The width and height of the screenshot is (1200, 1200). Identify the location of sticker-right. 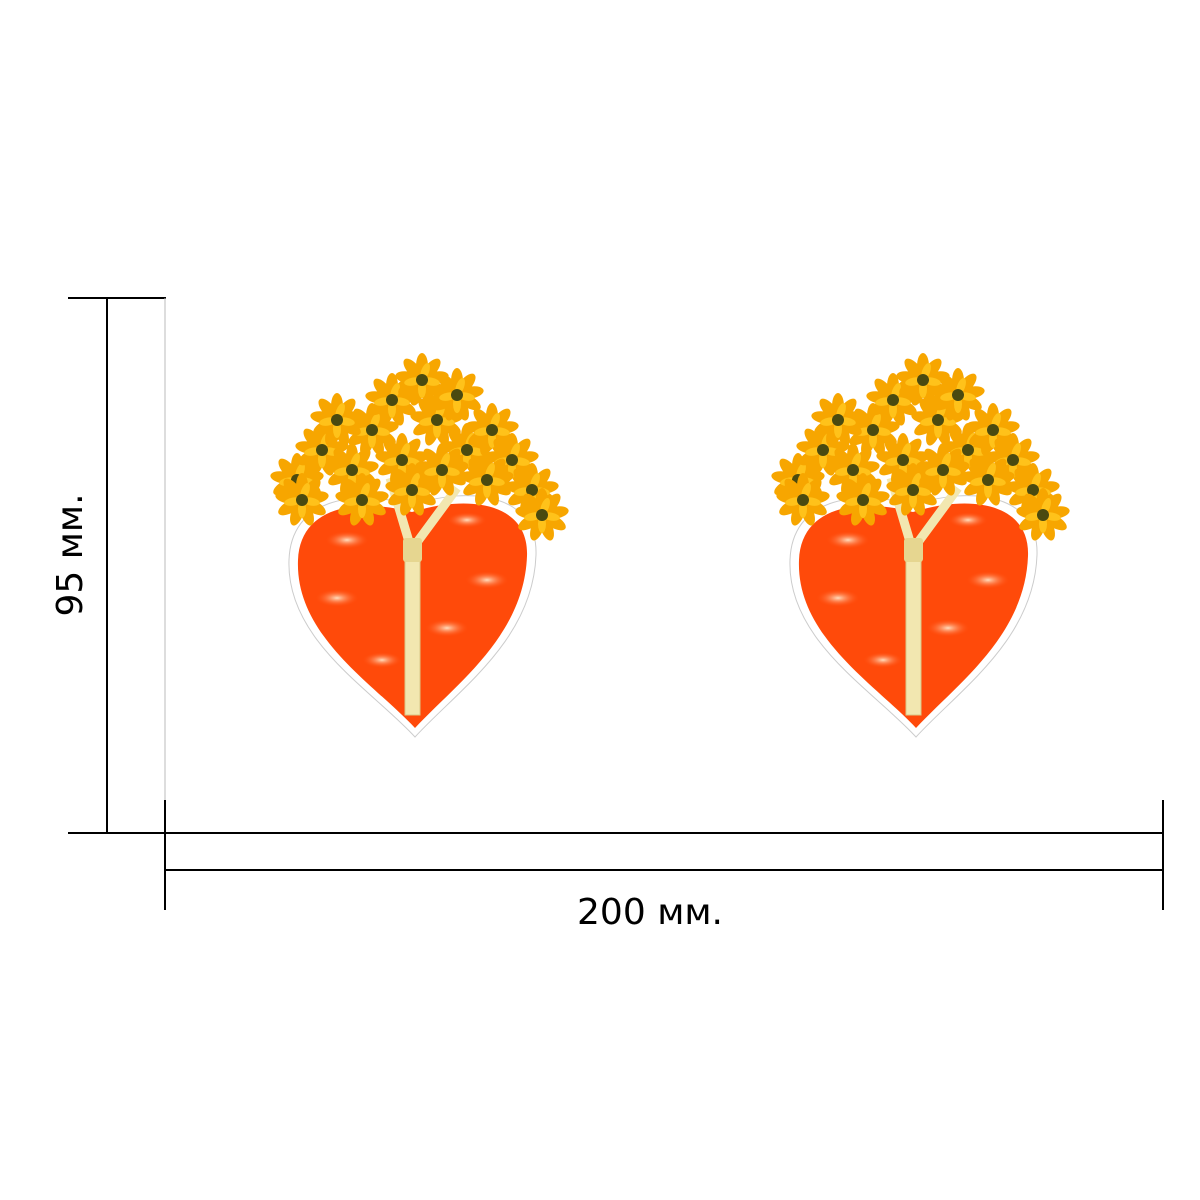
(920, 545).